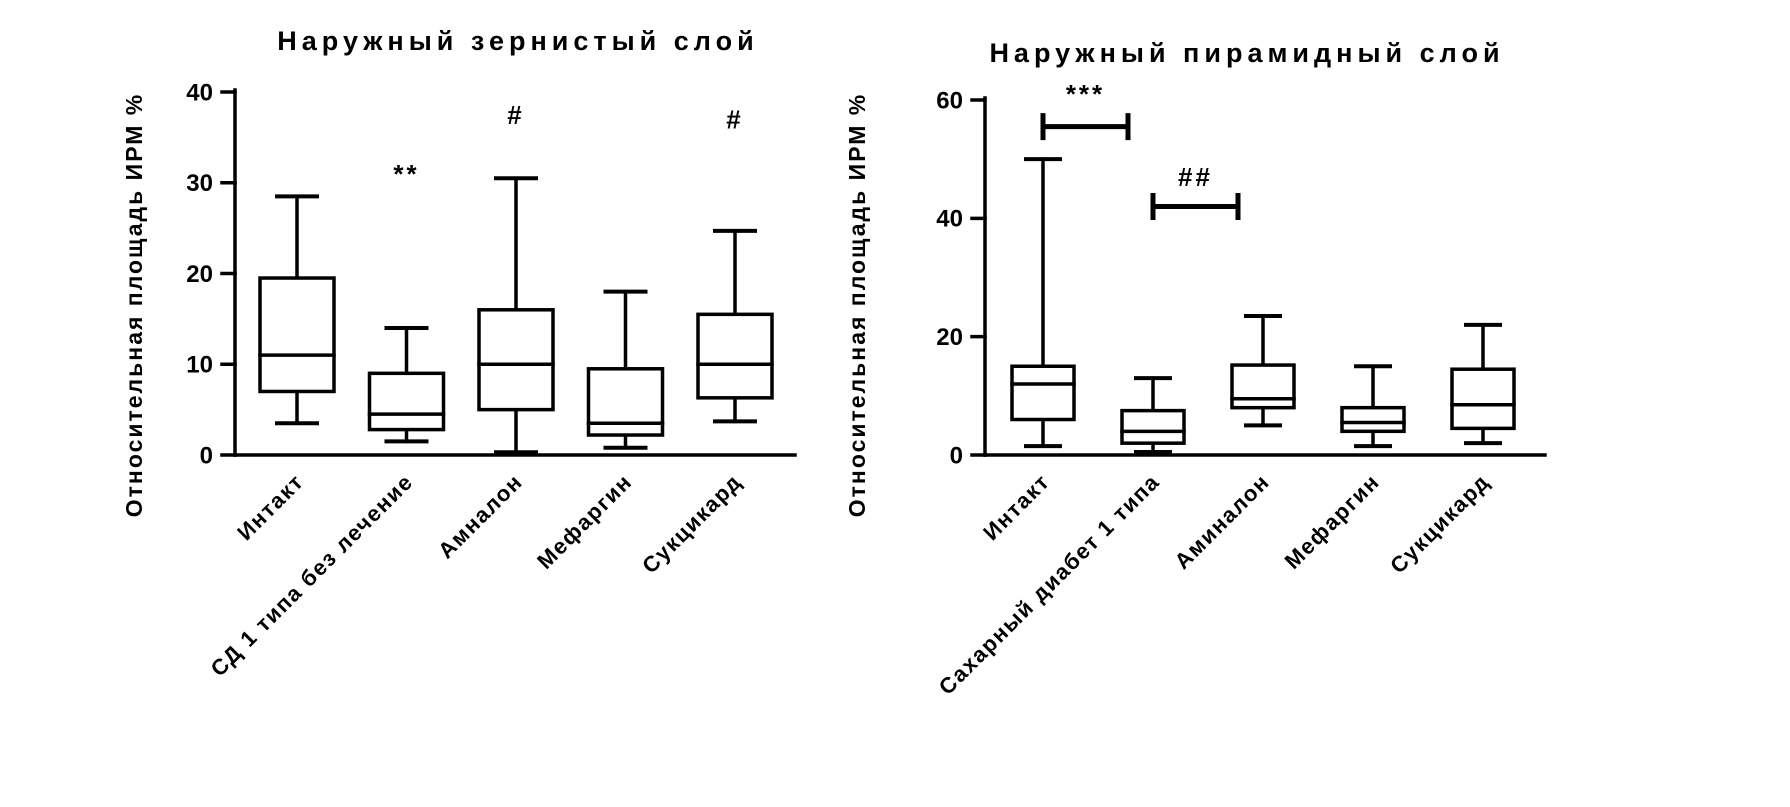  Describe the element at coordinates (949, 100) in the screenshot. I see `y-tick-label: 60` at that location.